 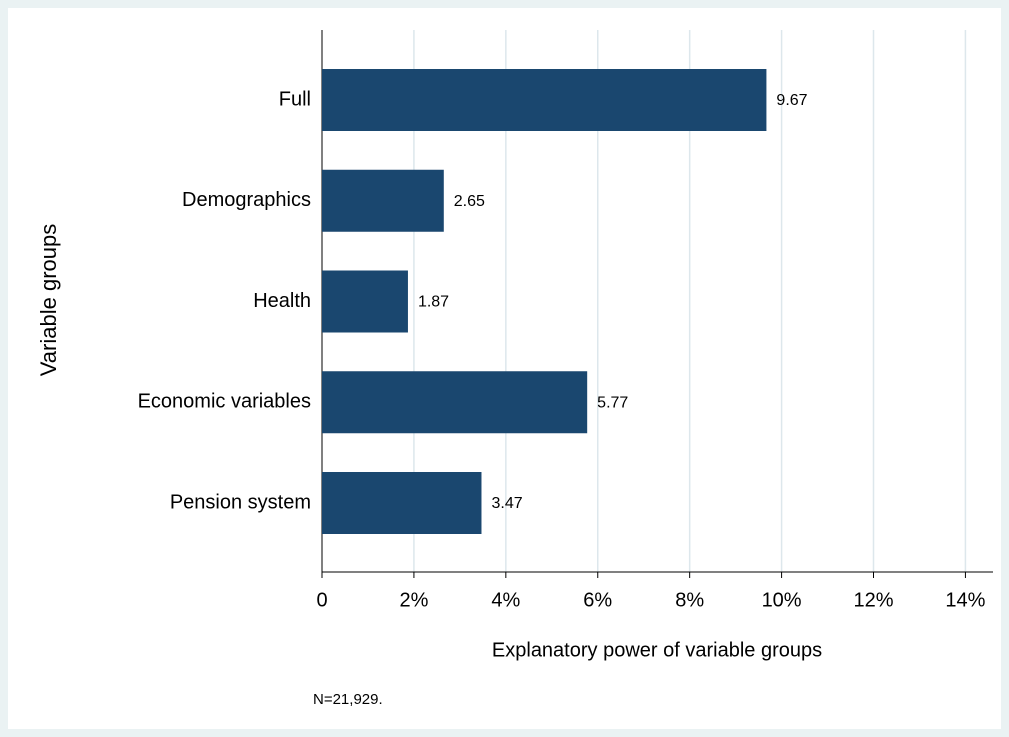 What do you see at coordinates (295, 99) in the screenshot?
I see `y-tick-label: Full` at bounding box center [295, 99].